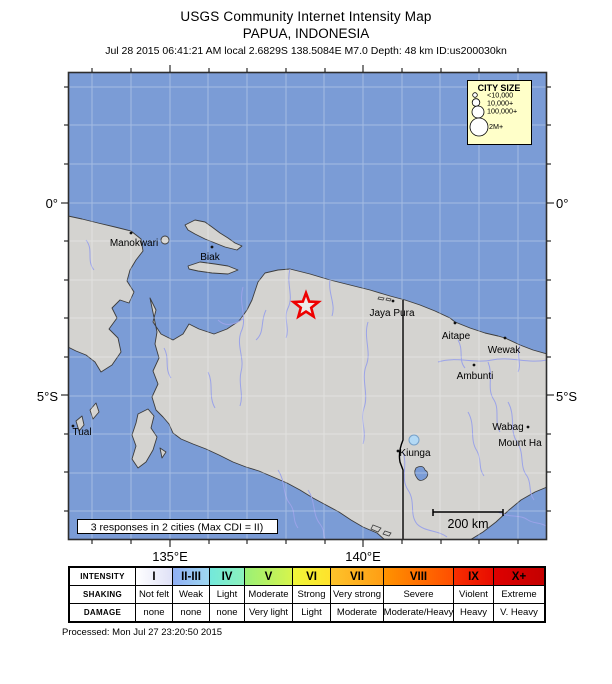 The image size is (612, 684). I want to click on response-status-text: 3 responses in 2 cities (Max CDI = II), so click(177, 528).